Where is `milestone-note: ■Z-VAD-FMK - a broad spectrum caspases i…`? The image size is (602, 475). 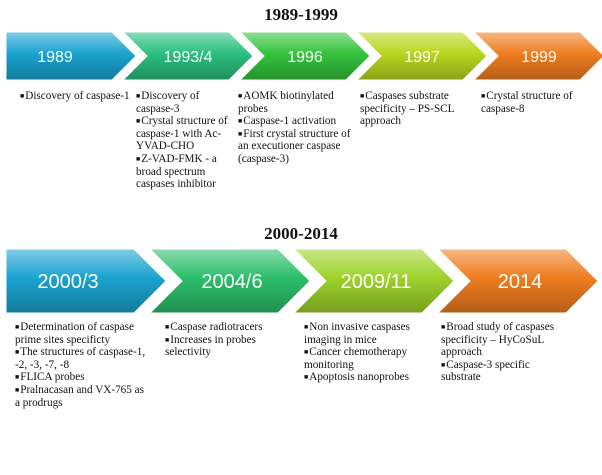 milestone-note: ■Z-VAD-FMK - a broad spectrum caspases i… is located at coordinates (184, 172).